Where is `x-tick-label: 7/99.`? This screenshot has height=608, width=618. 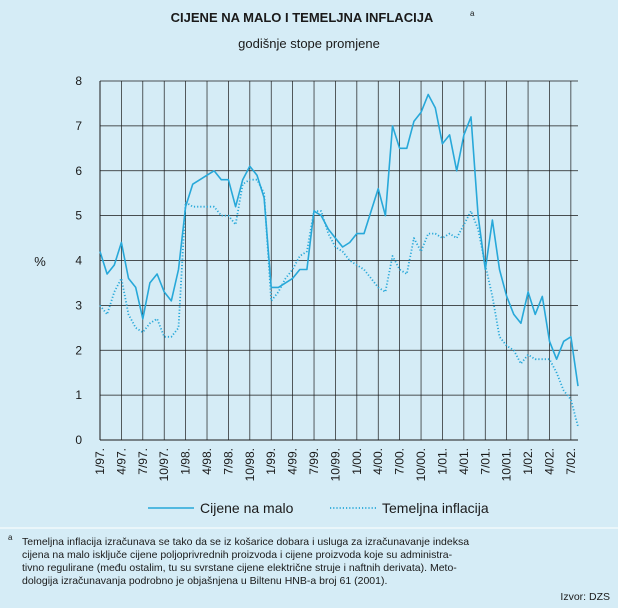 x-tick-label: 7/99. is located at coordinates (314, 461).